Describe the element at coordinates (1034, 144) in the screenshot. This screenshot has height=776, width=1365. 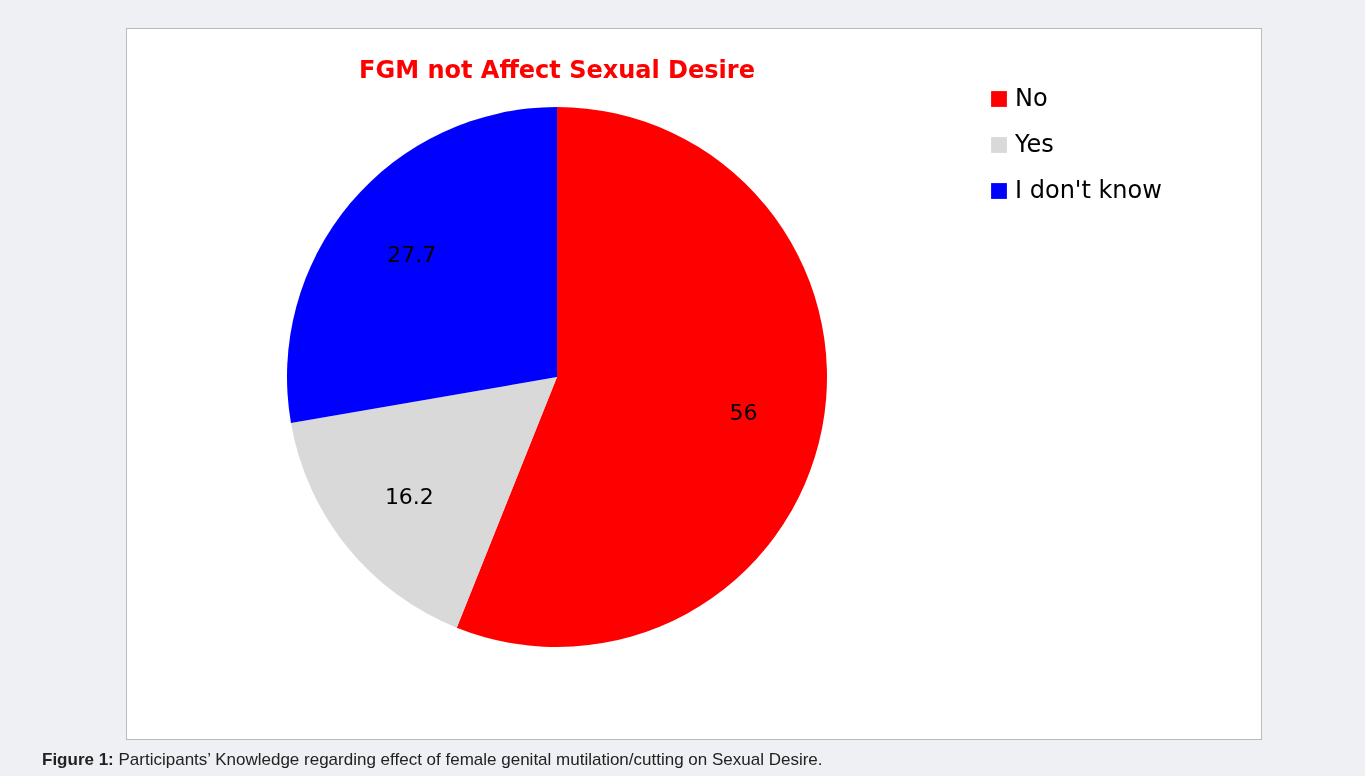
I see `legend-label: Yes` at that location.